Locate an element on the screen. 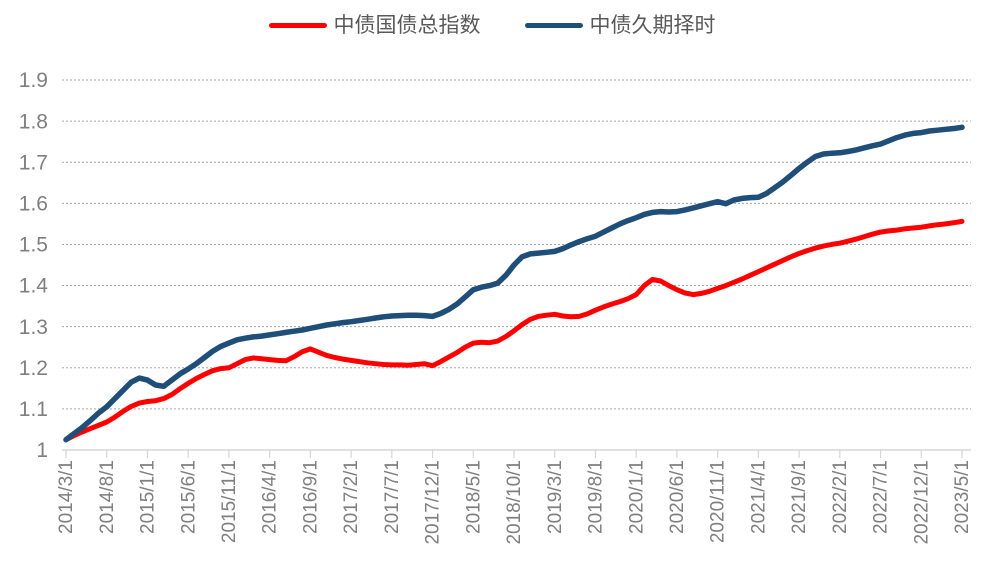 This screenshot has width=984, height=585. x-axis-tick-label: 2015/11/1 is located at coordinates (229, 501).